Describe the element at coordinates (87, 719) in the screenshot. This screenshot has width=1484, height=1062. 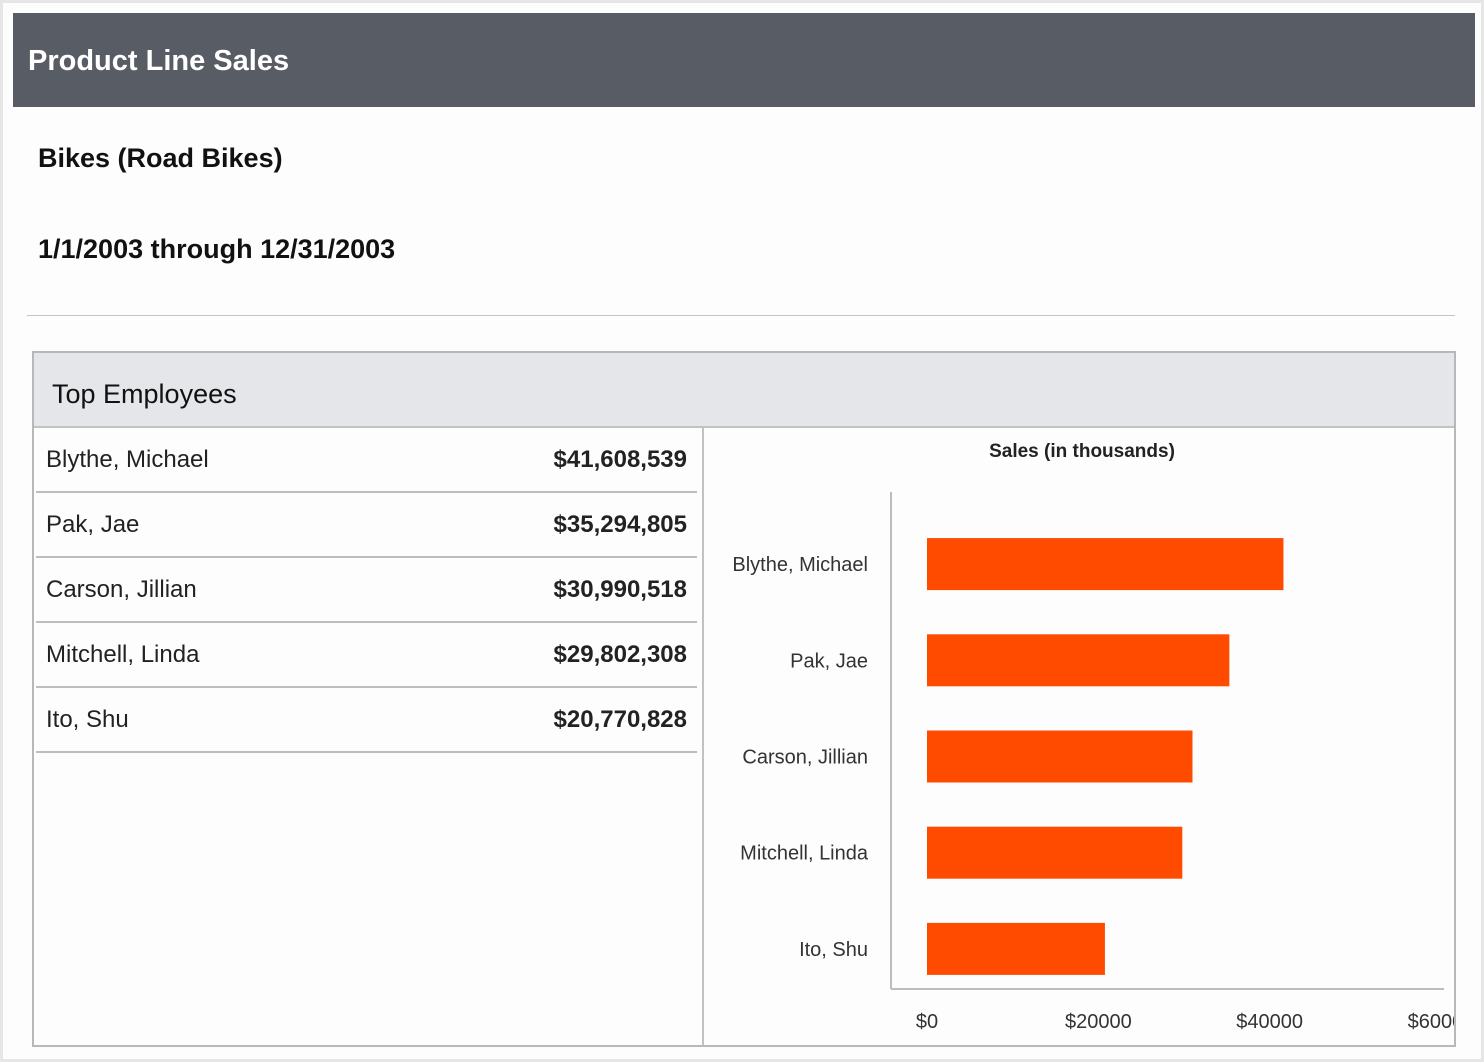
I see `employee-name: Ito, Shu` at that location.